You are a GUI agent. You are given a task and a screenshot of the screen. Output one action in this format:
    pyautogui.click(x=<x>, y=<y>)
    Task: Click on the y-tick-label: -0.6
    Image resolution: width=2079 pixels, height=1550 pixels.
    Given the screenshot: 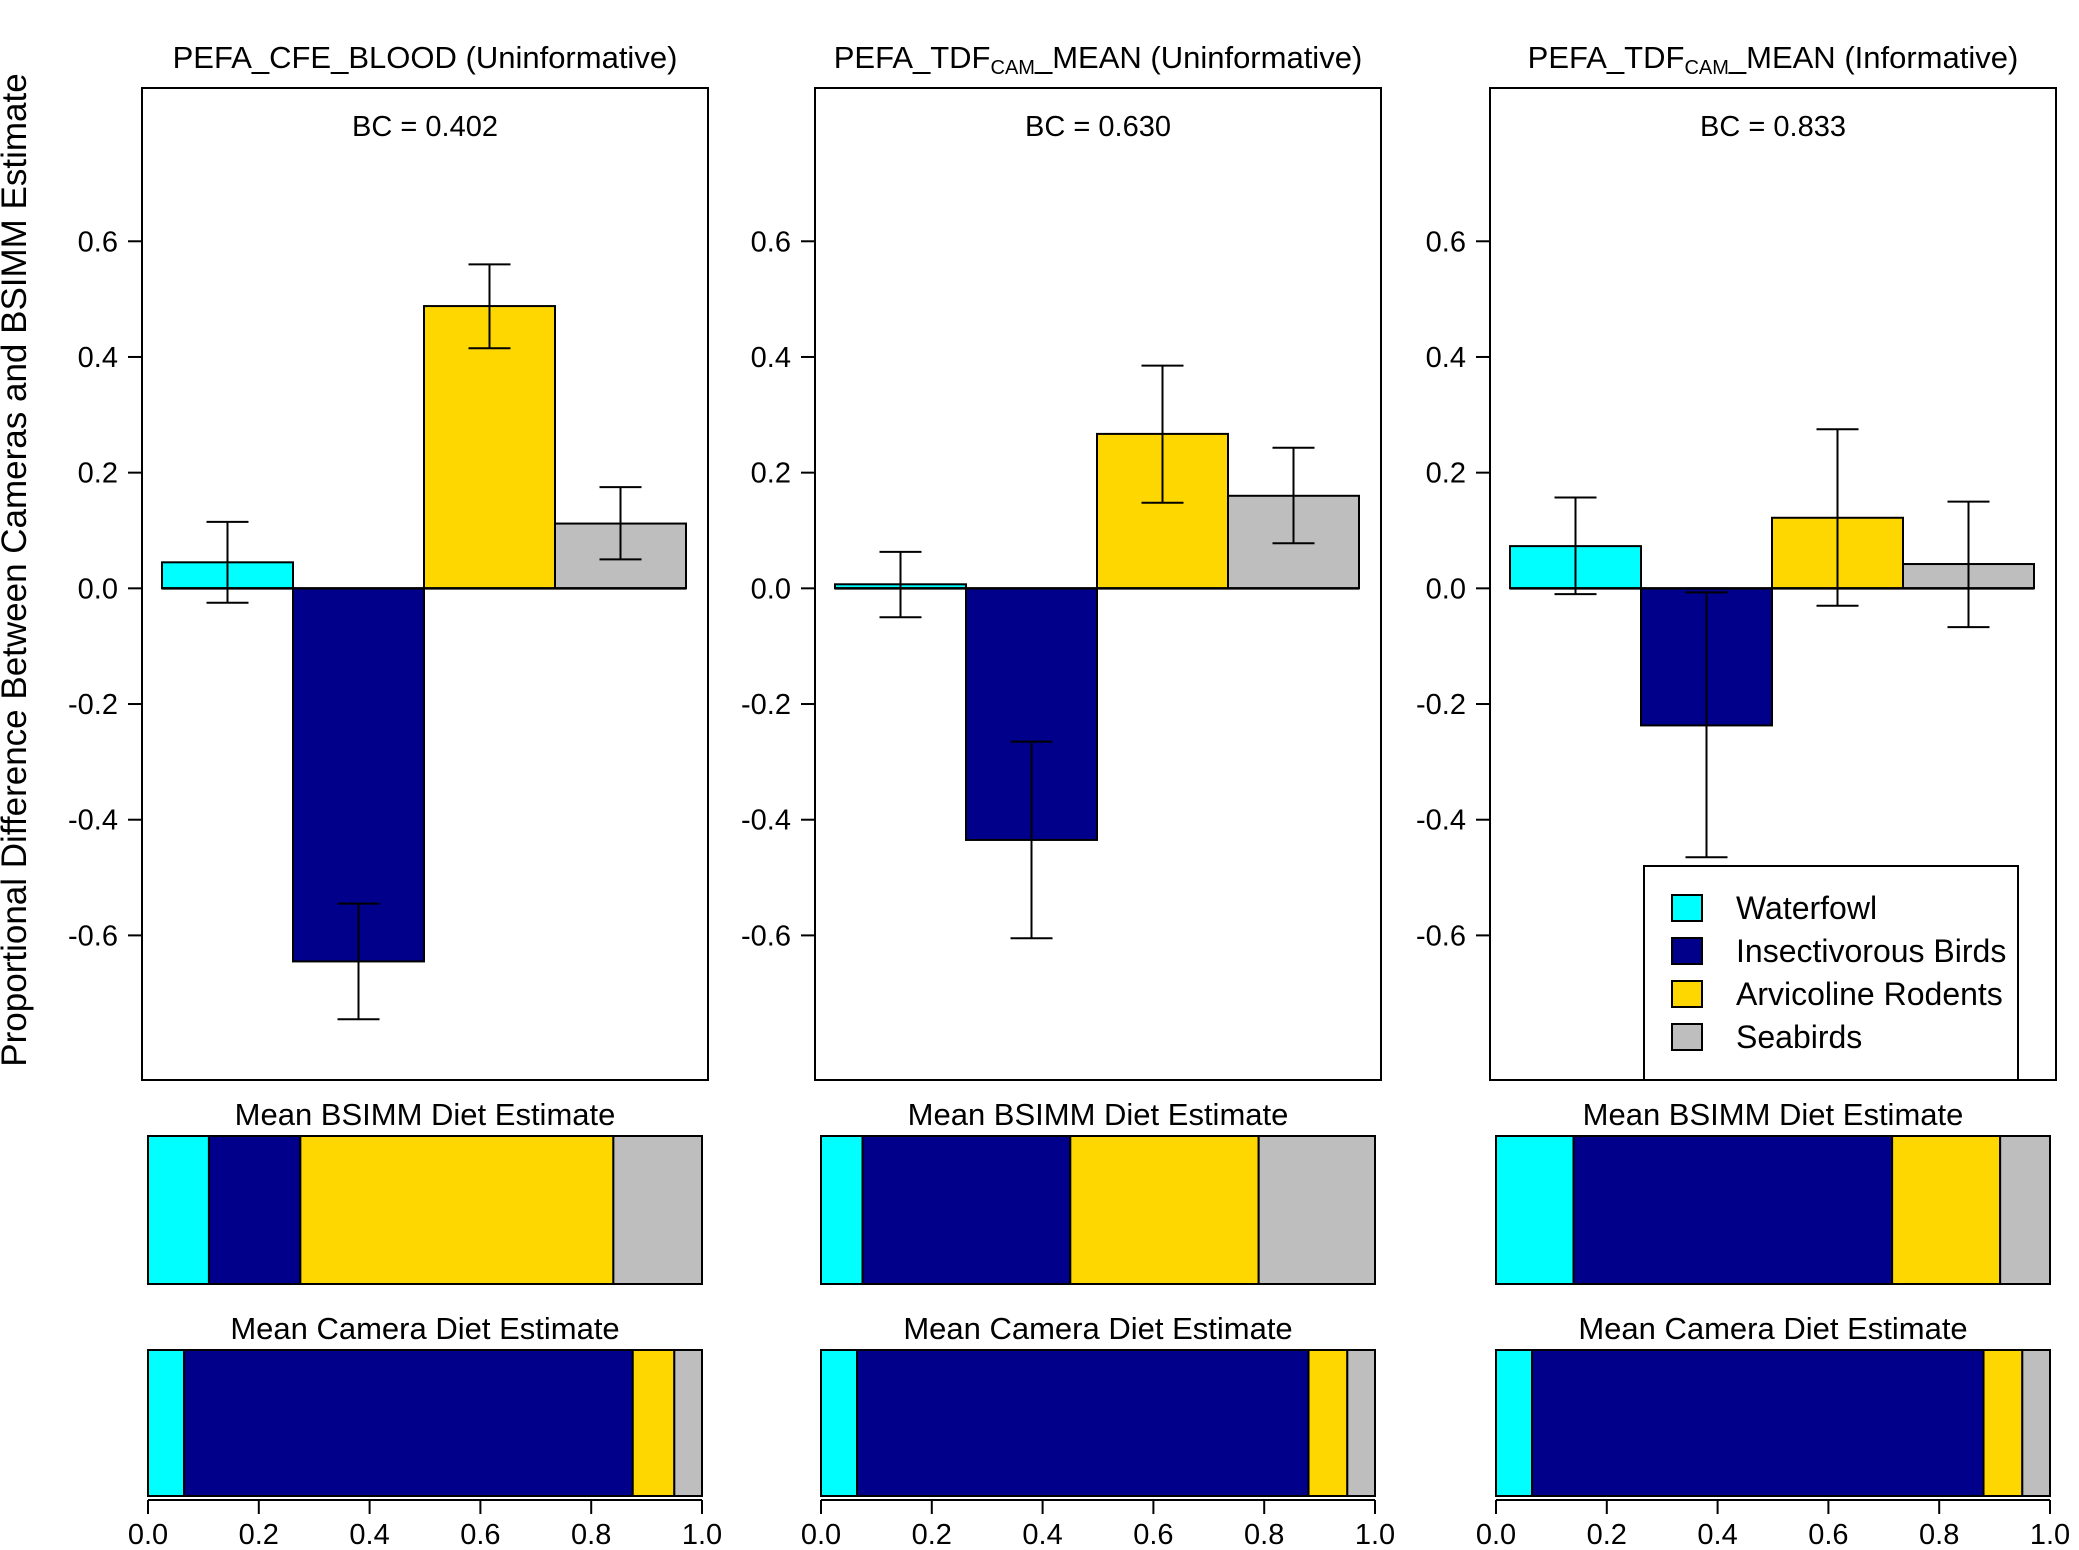 What is the action you would take?
    pyautogui.click(x=1441, y=936)
    